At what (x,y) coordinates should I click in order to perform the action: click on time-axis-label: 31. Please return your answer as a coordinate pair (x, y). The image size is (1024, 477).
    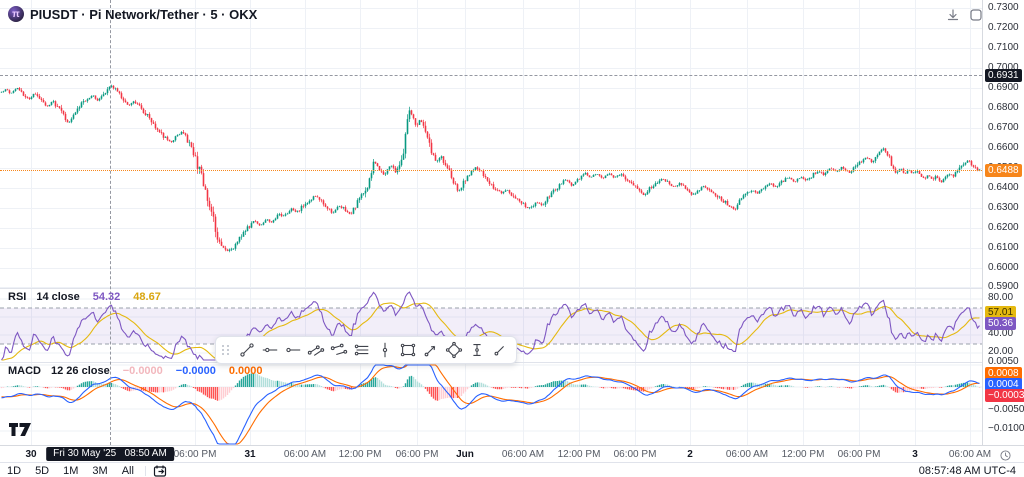
    Looking at the image, I should click on (250, 454).